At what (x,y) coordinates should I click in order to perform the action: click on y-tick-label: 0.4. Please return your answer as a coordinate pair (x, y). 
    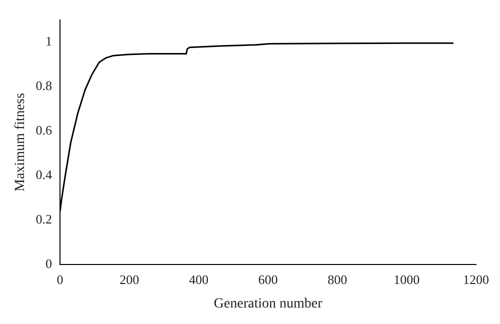
    Looking at the image, I should click on (44, 174).